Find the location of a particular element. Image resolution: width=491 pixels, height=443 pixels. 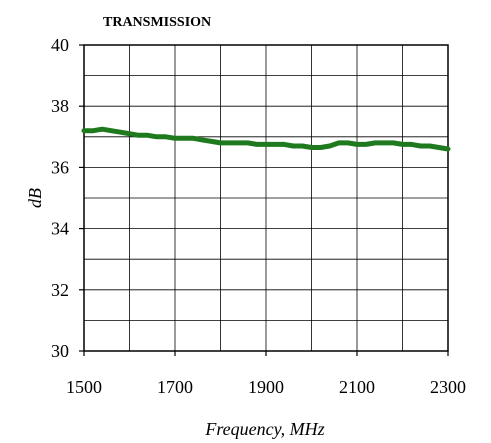

chart-title: TRANSMISSION is located at coordinates (157, 22).